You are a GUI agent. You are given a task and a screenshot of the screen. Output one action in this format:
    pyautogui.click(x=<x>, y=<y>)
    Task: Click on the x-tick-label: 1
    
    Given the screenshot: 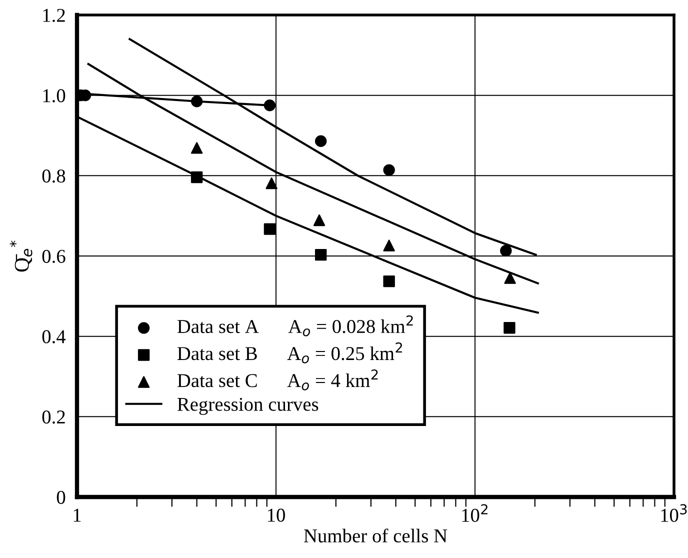 What is the action you would take?
    pyautogui.click(x=77, y=515)
    